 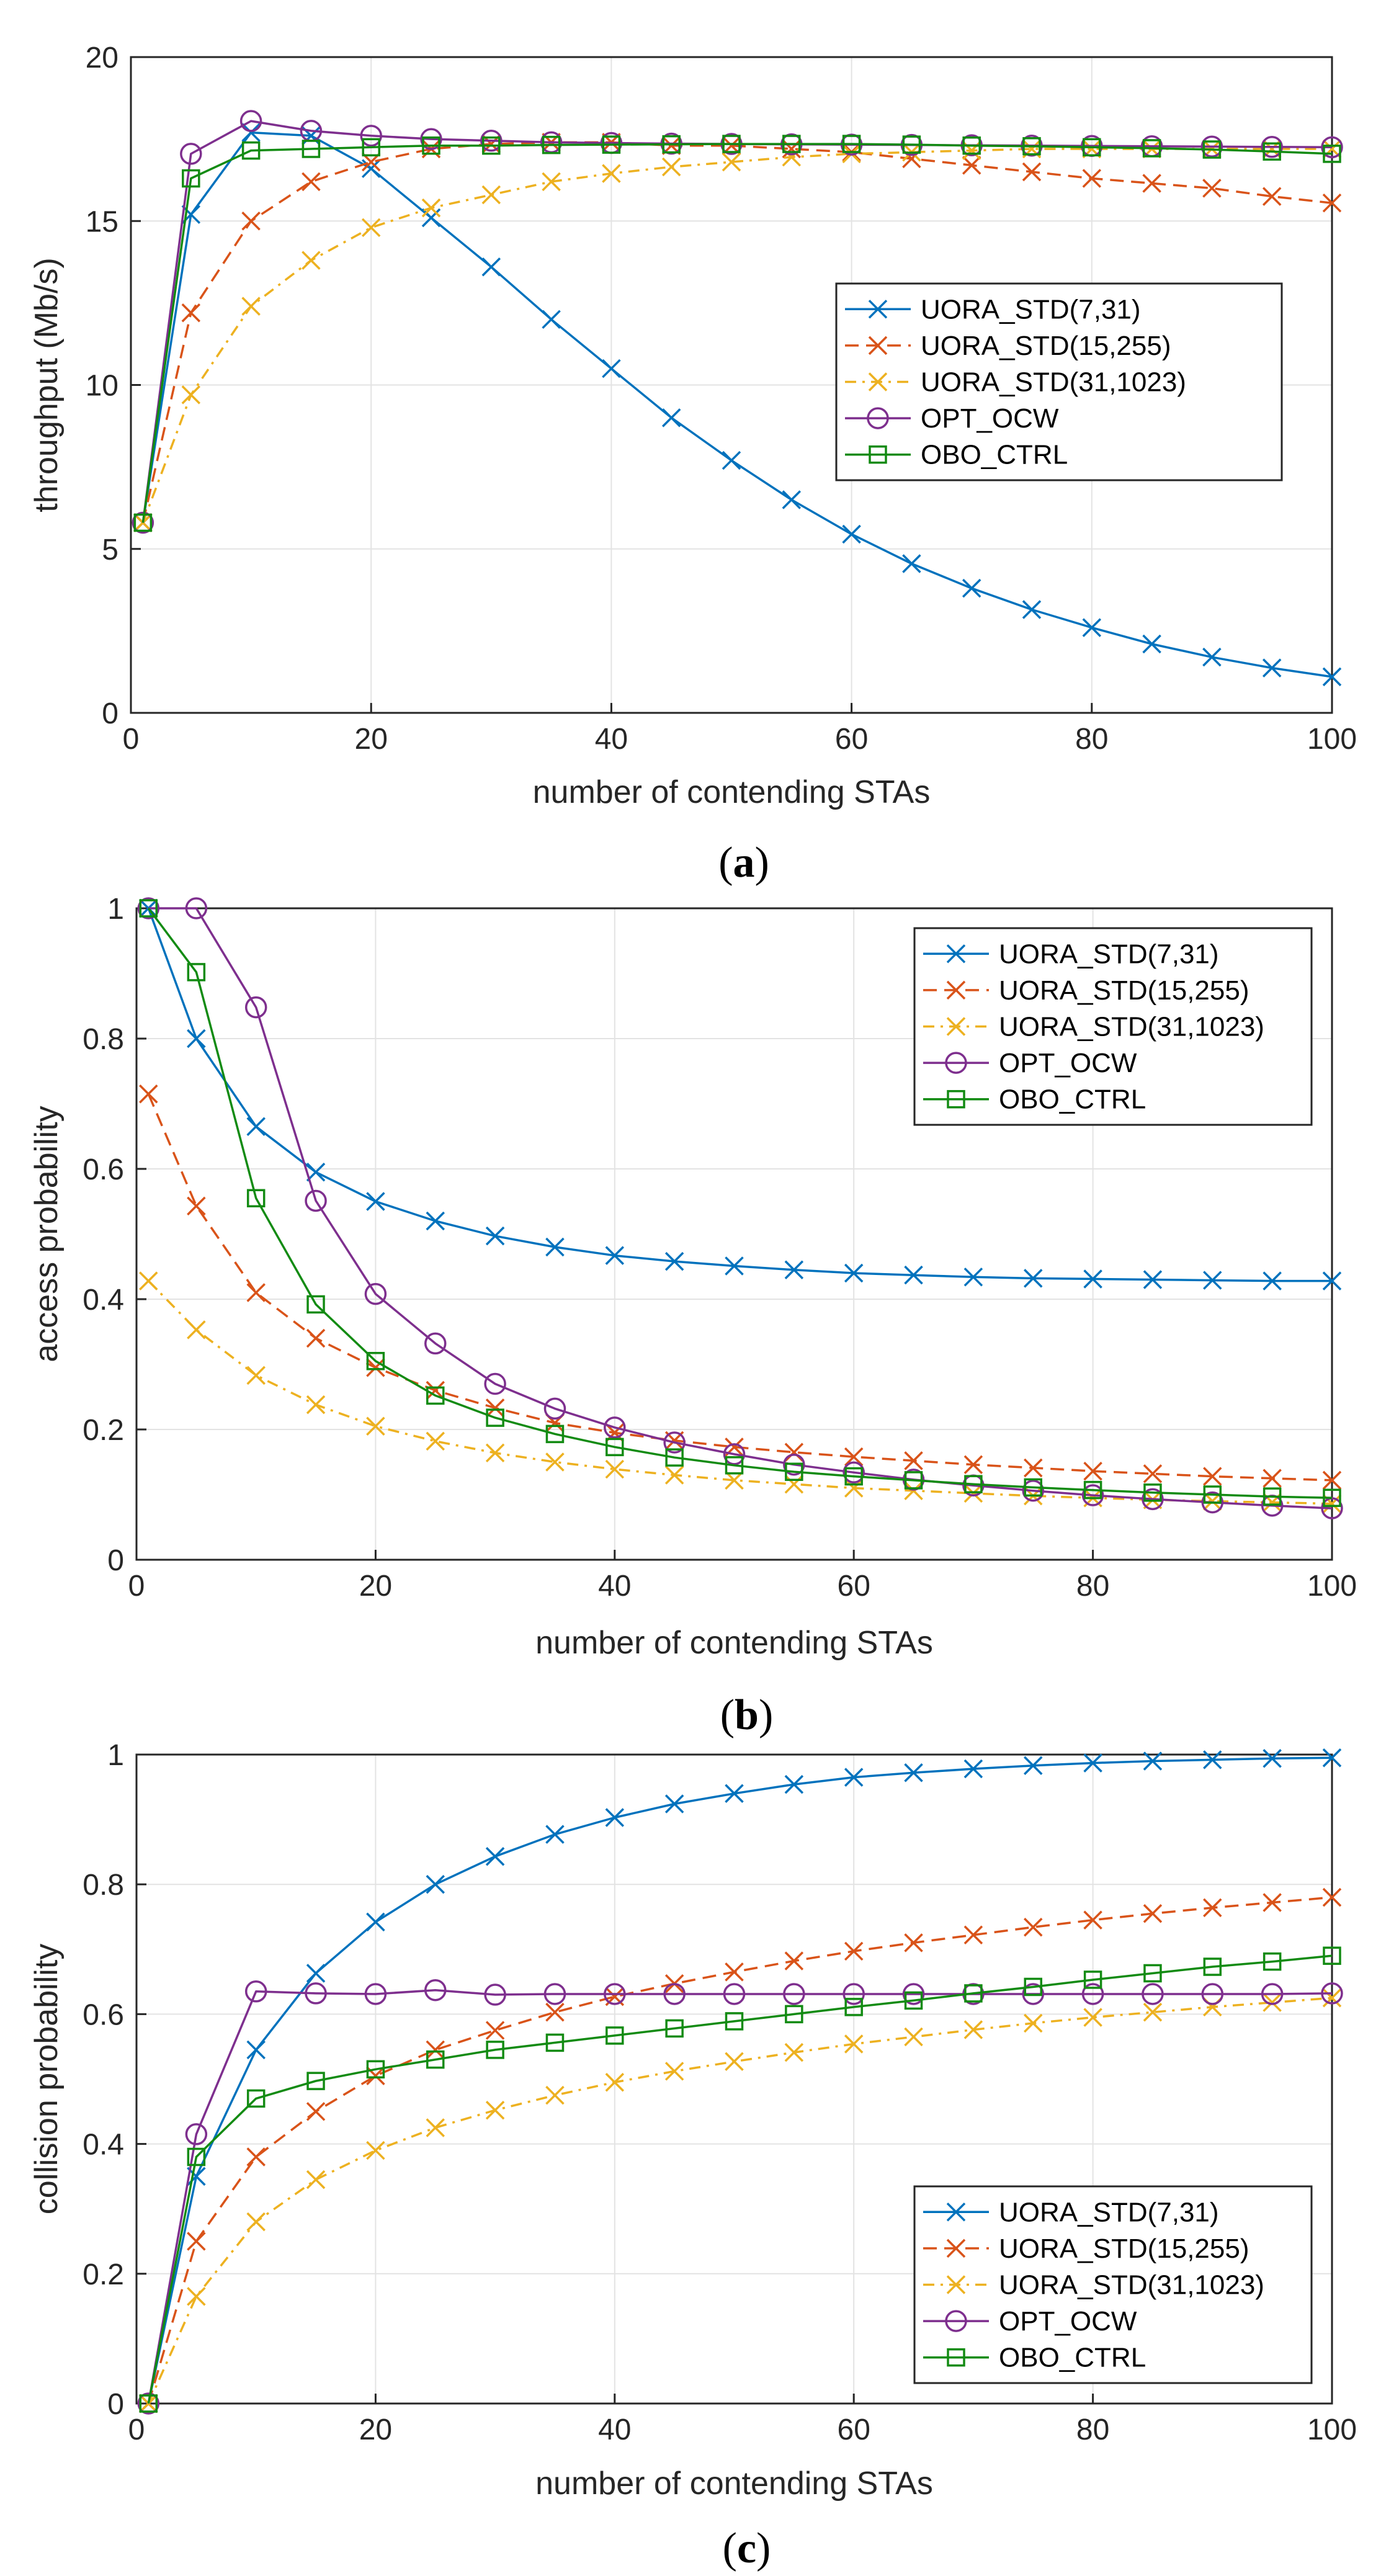 I want to click on legend-box, so click(x=1059, y=381).